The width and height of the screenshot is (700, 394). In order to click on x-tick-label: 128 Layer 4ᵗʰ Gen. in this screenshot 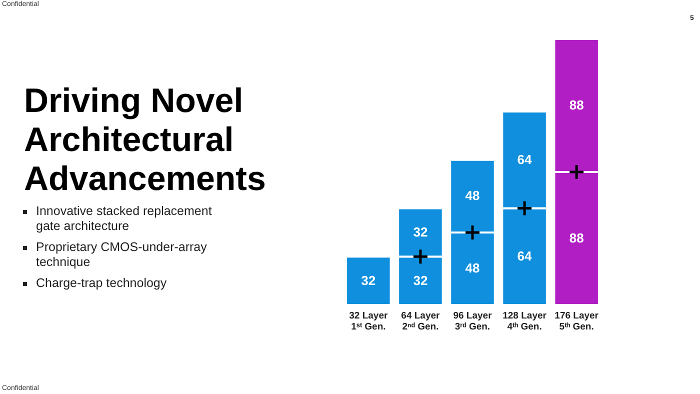, I will do `click(524, 321)`.